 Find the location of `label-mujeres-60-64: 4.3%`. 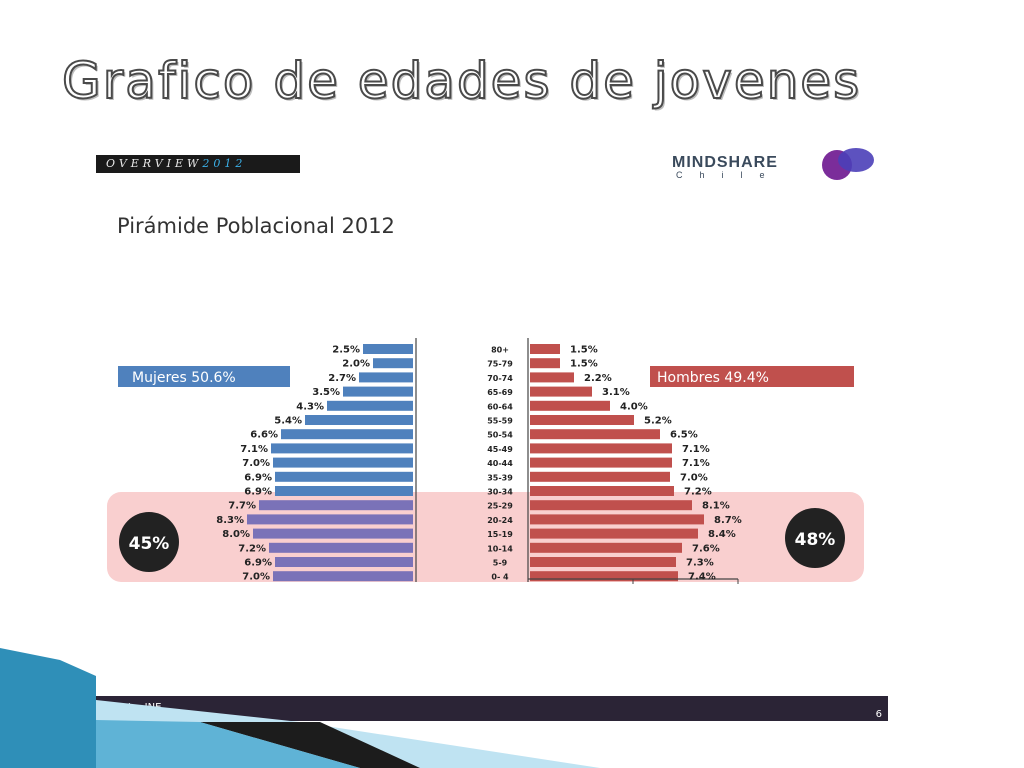

label-mujeres-60-64: 4.3% is located at coordinates (310, 406).